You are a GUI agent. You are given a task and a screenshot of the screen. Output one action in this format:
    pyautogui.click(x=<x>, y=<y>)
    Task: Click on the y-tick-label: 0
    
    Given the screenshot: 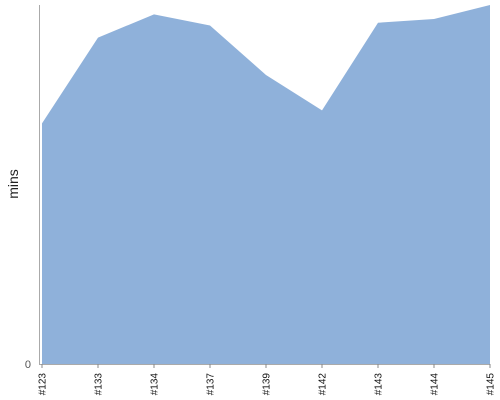 What is the action you would take?
    pyautogui.click(x=28, y=365)
    